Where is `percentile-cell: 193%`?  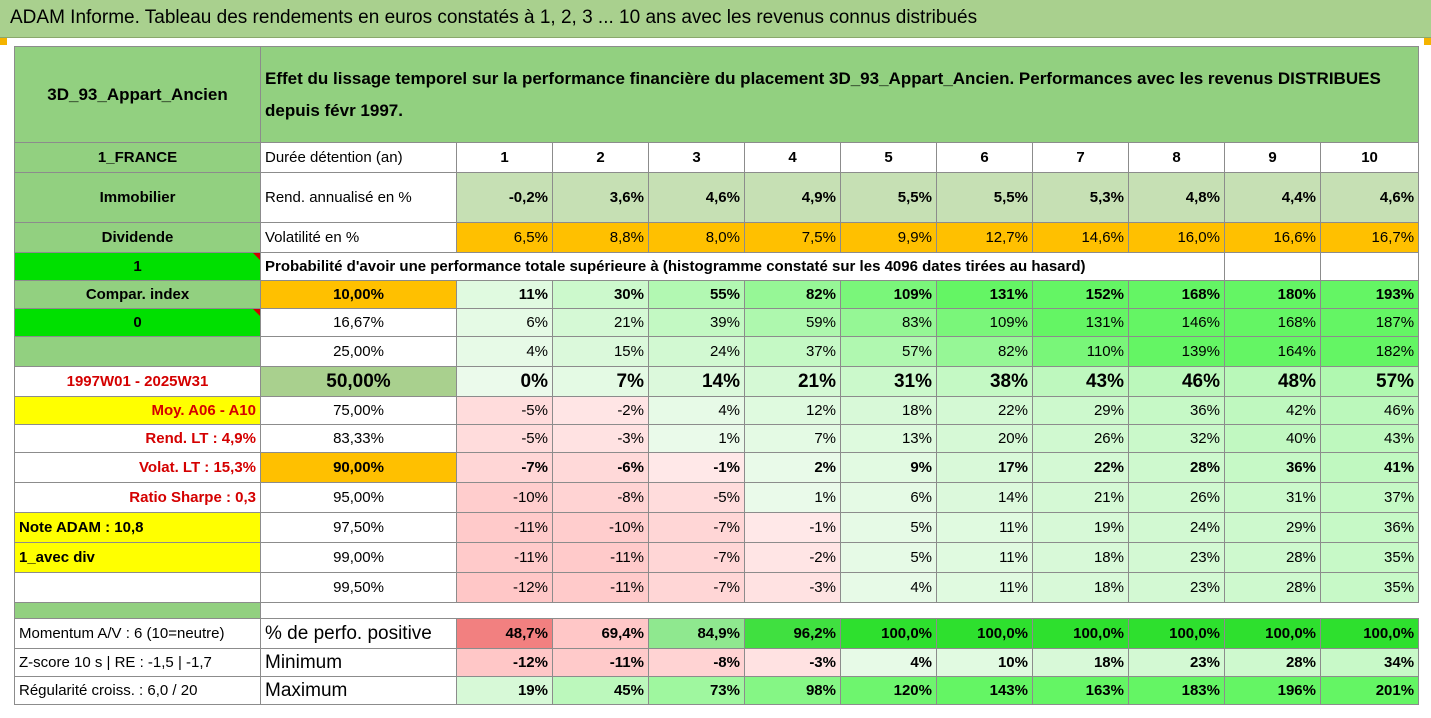
percentile-cell: 193% is located at coordinates (1369, 294).